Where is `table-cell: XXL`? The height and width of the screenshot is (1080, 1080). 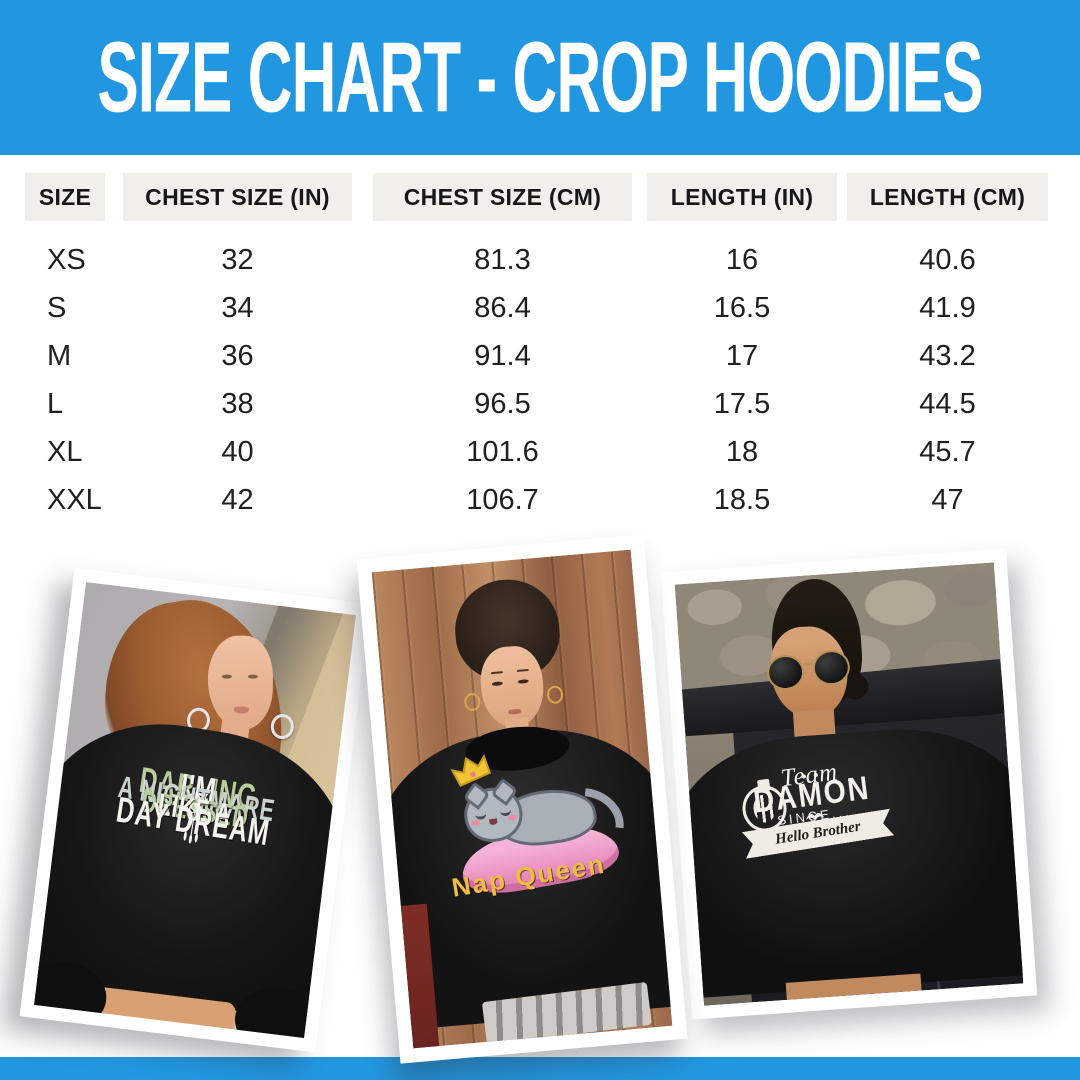
table-cell: XXL is located at coordinates (74, 500).